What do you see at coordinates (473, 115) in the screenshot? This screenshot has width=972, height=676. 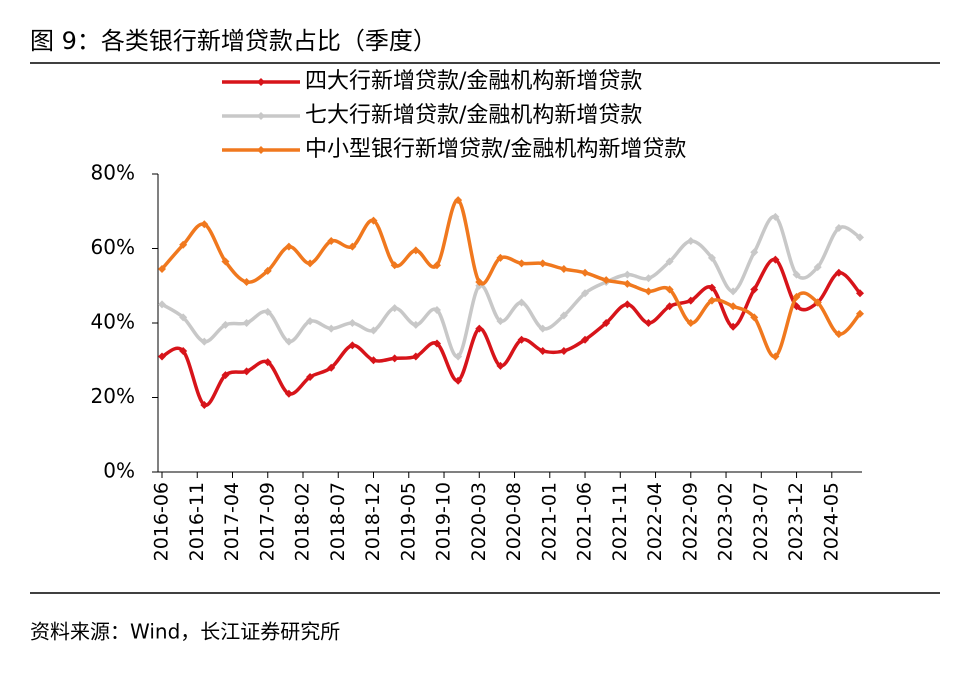 I see `legend-label: 七大行新增贷款/金融机构新增贷款` at bounding box center [473, 115].